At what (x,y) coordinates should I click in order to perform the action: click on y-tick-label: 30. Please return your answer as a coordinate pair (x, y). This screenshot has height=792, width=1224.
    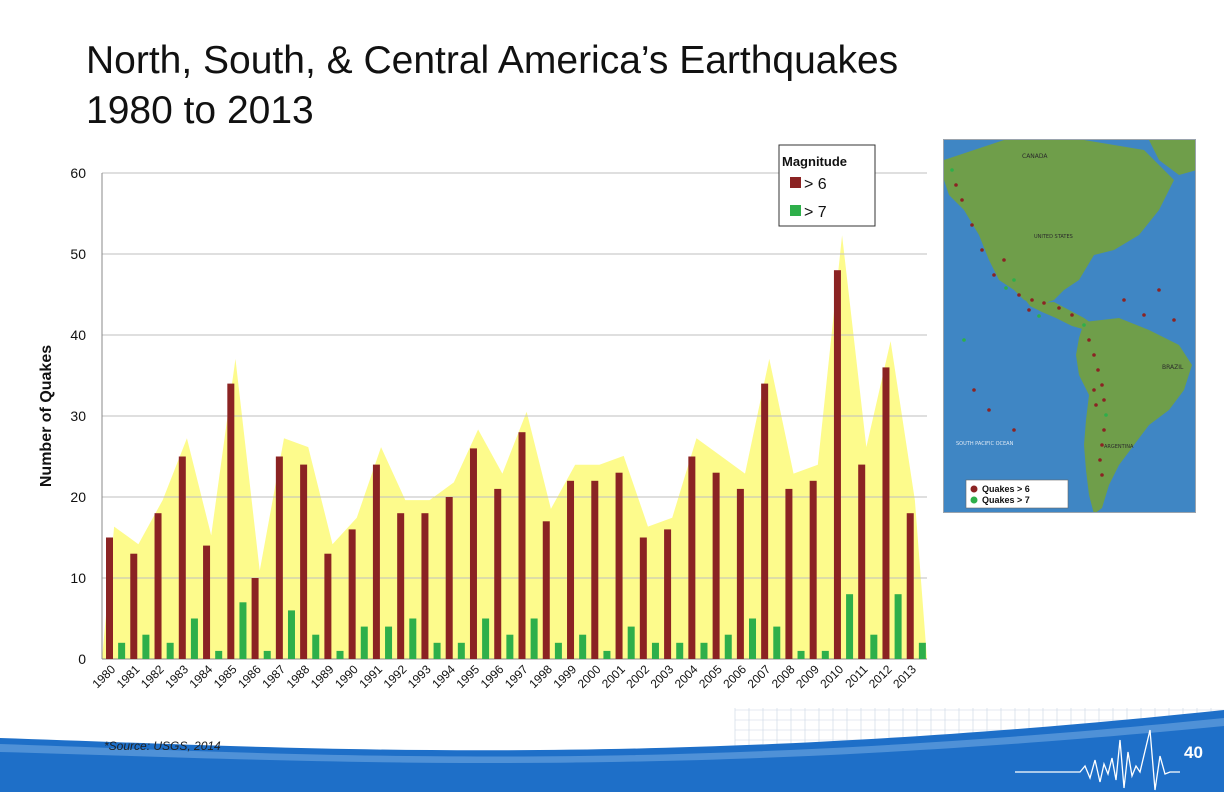
    Looking at the image, I should click on (78, 416).